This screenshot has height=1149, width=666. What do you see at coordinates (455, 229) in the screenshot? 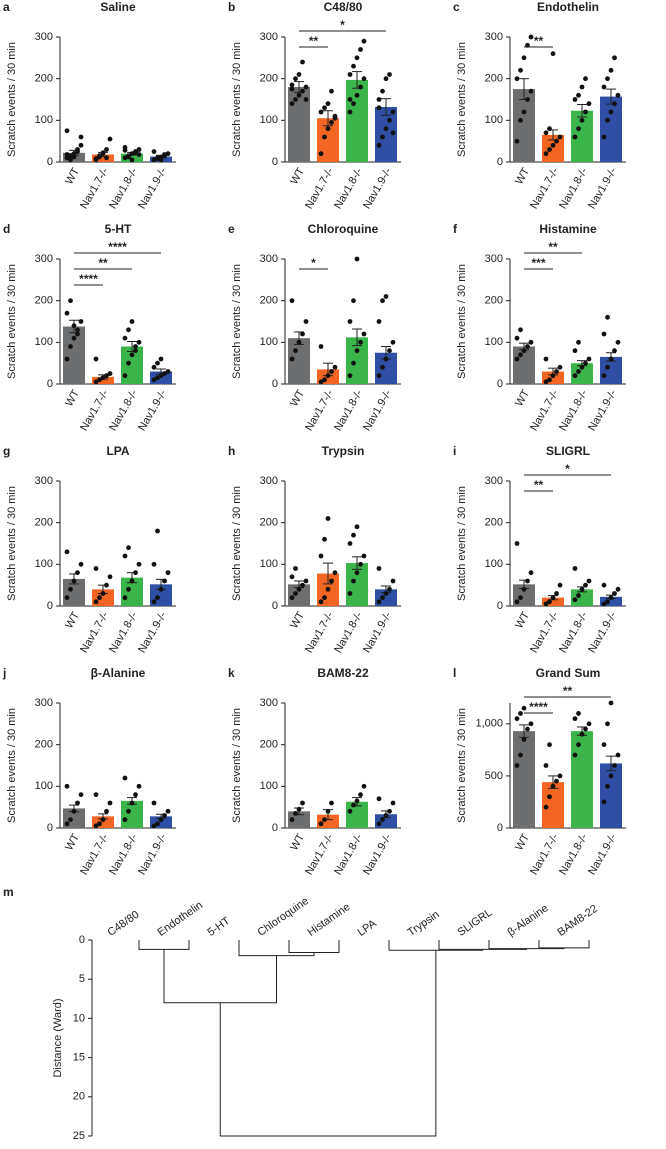
I see `panel-letter: f` at bounding box center [455, 229].